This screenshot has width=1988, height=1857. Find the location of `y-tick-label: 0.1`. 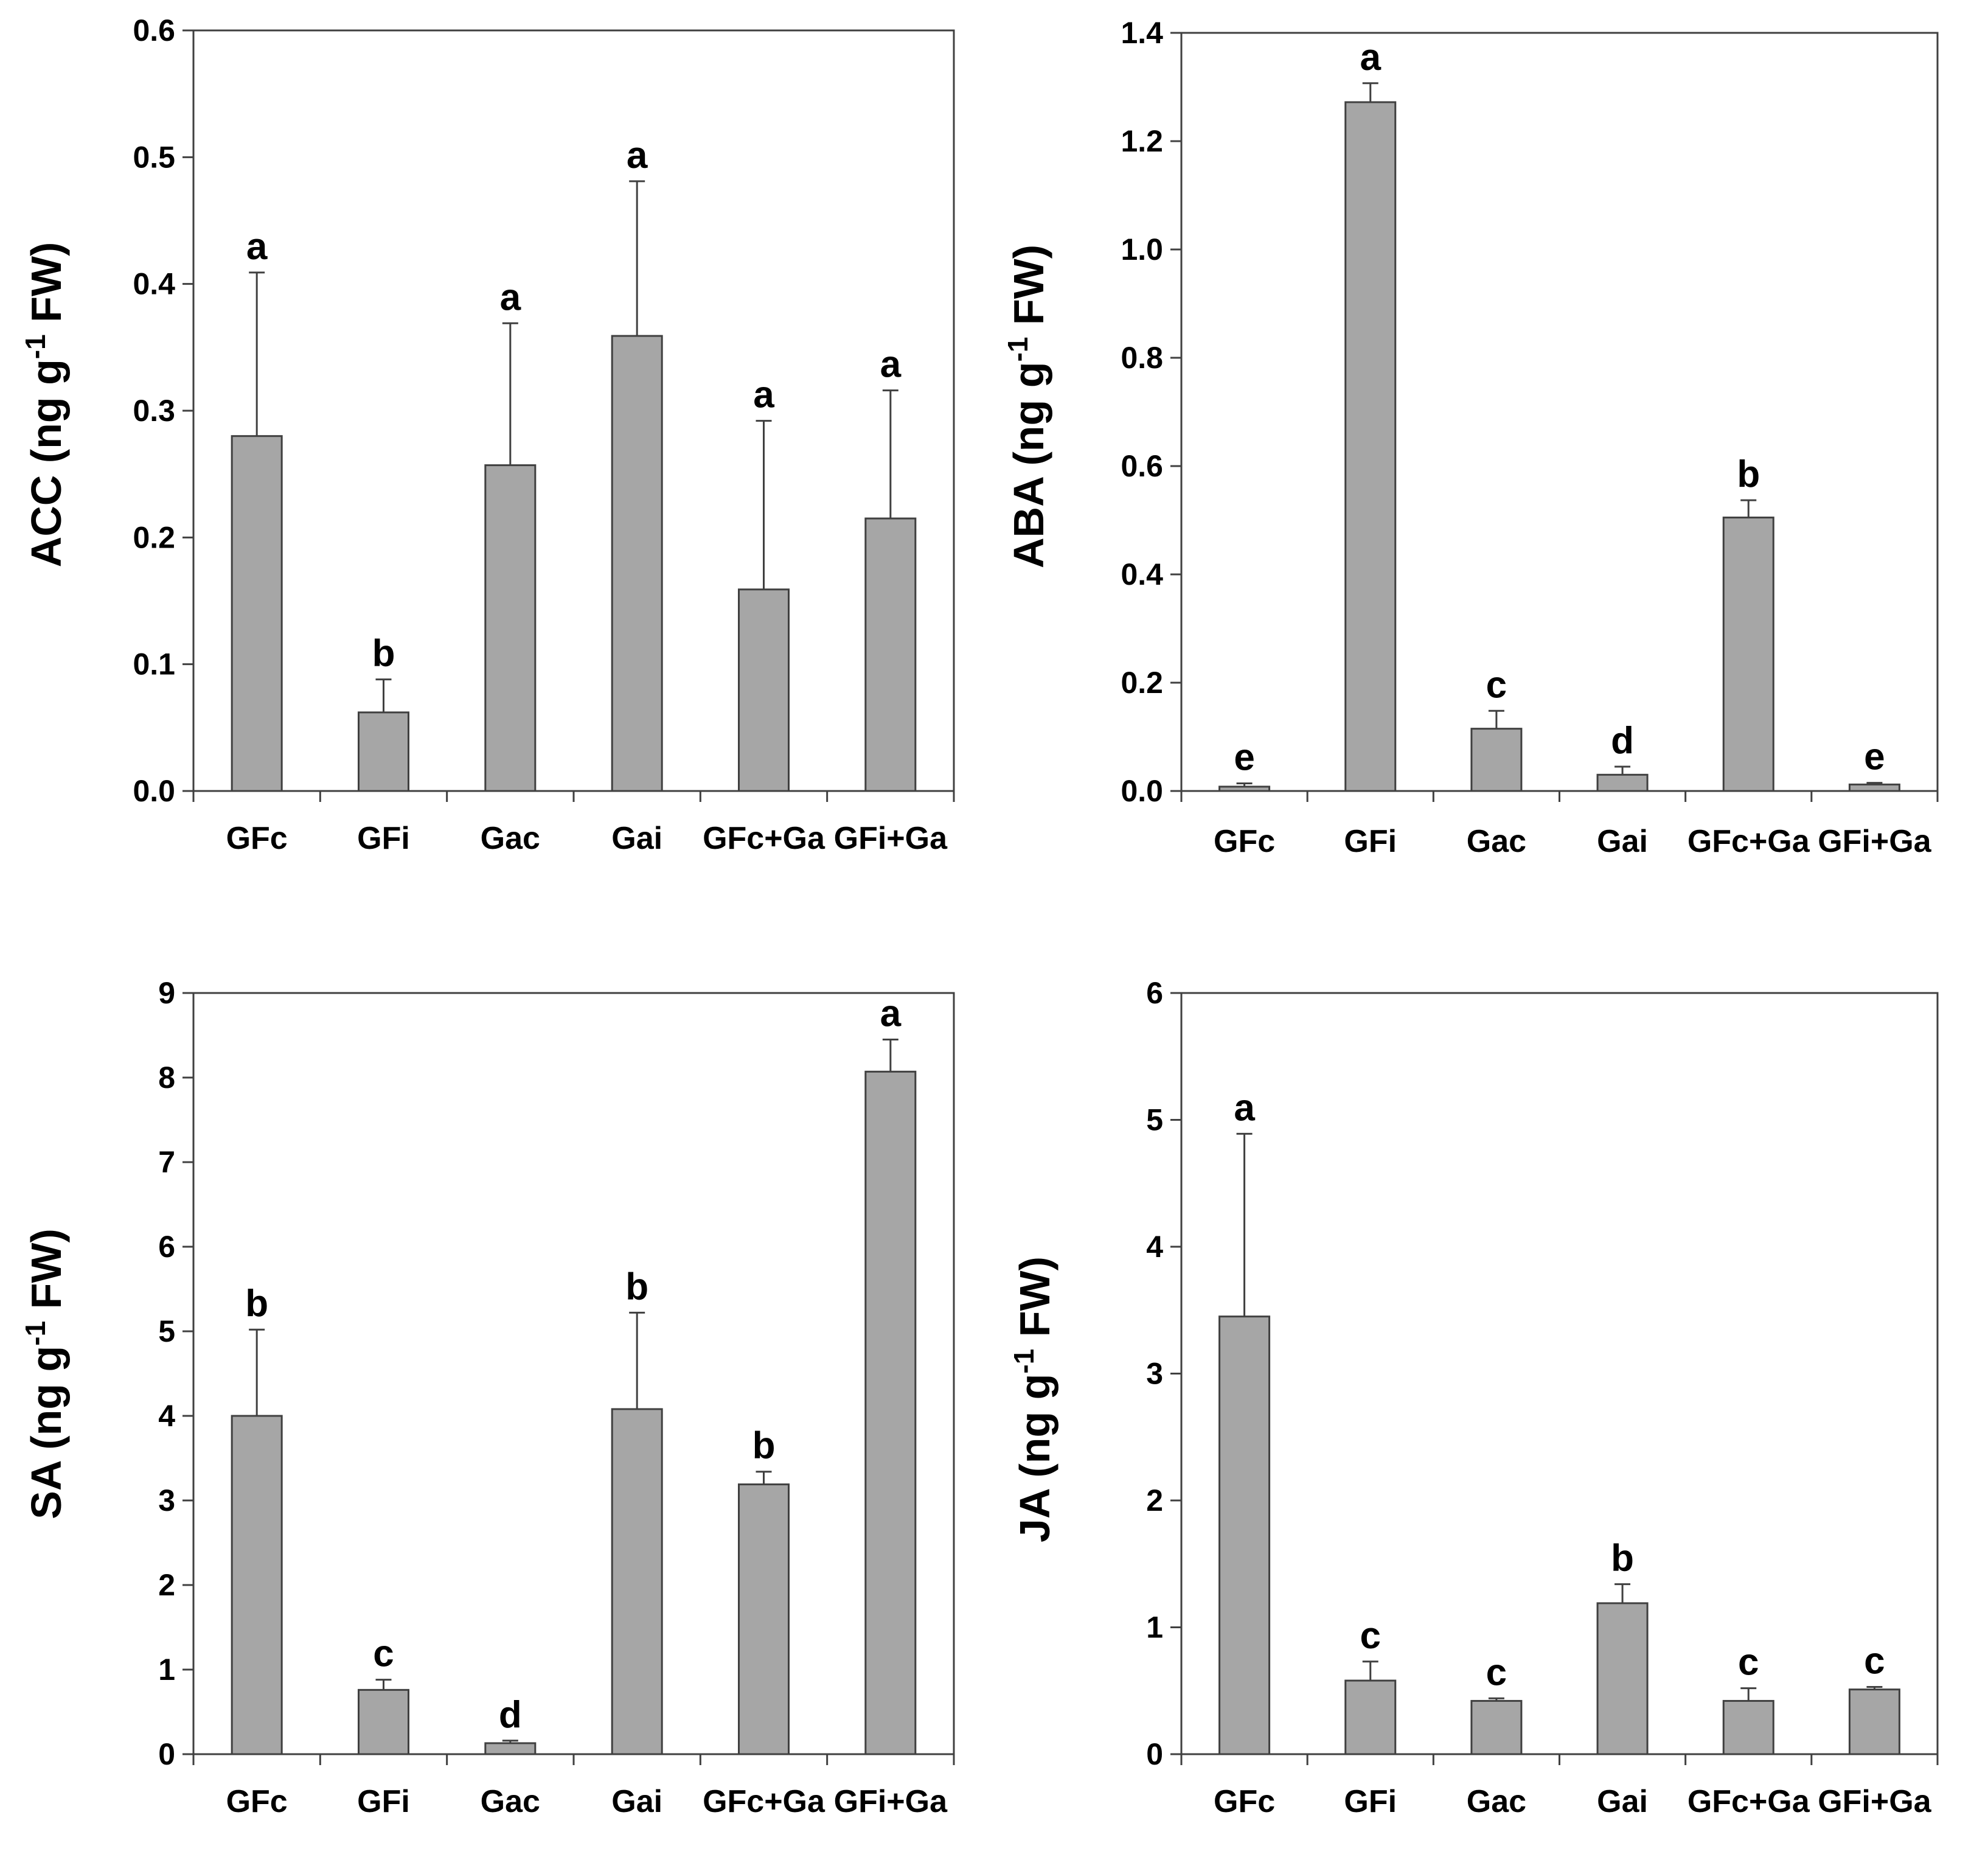

y-tick-label: 0.1 is located at coordinates (154, 664).